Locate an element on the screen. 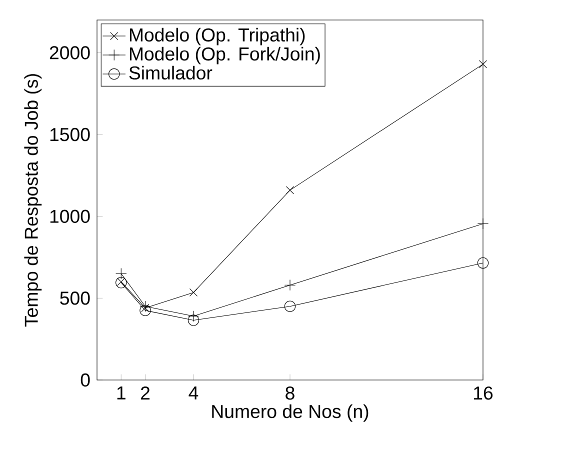 The image size is (586, 450). legend-label: Modelo (Op. Tripathi) is located at coordinates (217, 37).